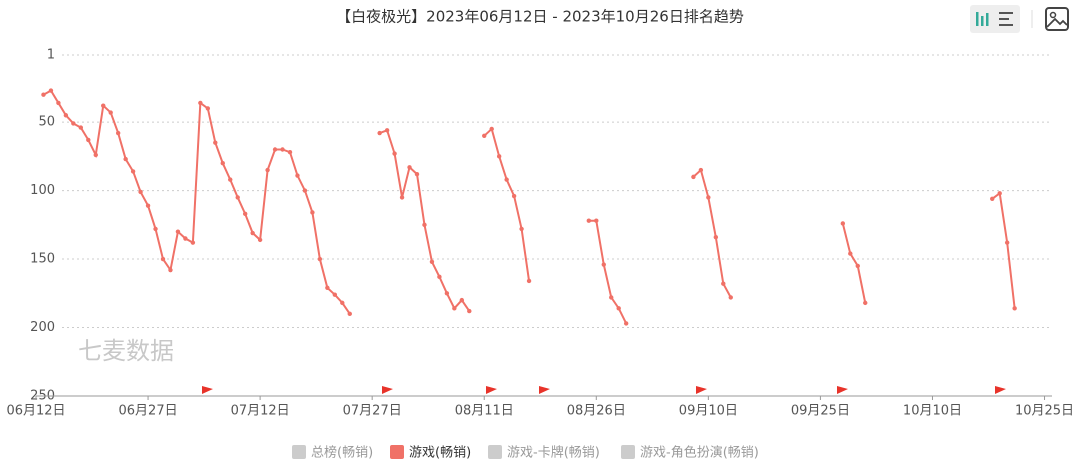 The width and height of the screenshot is (1080, 466). I want to click on chart-title: 【白夜极光】2023年06月12日 - 2023年10月26日排名趋势, so click(540, 17).